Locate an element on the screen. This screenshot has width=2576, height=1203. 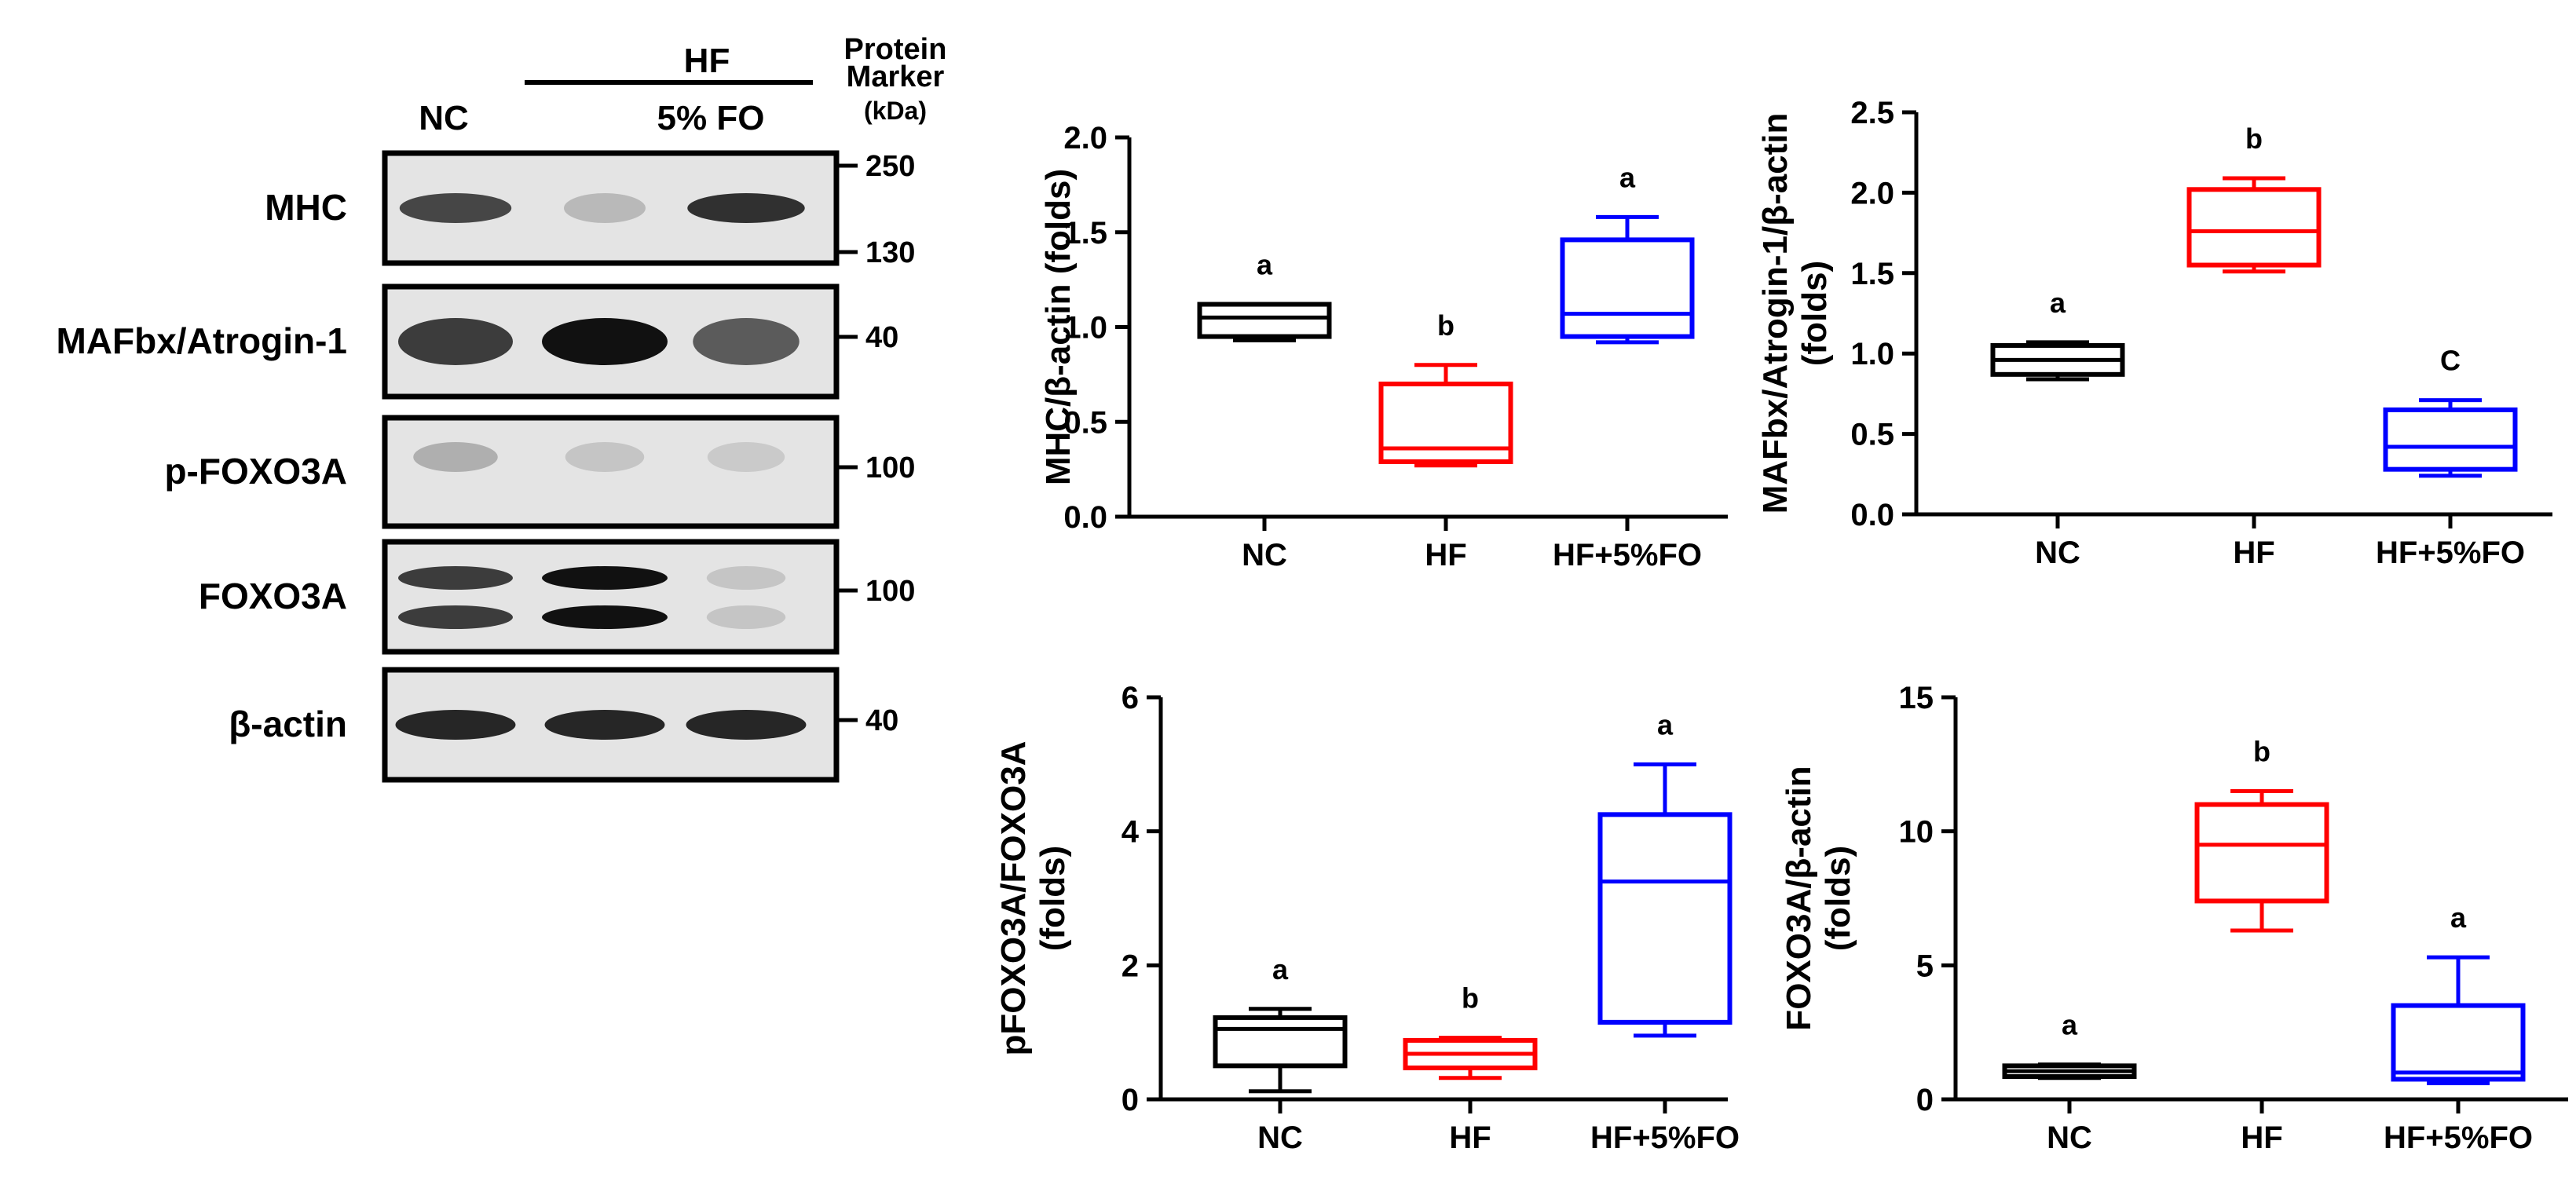
protein-label: MHC is located at coordinates (306, 207).